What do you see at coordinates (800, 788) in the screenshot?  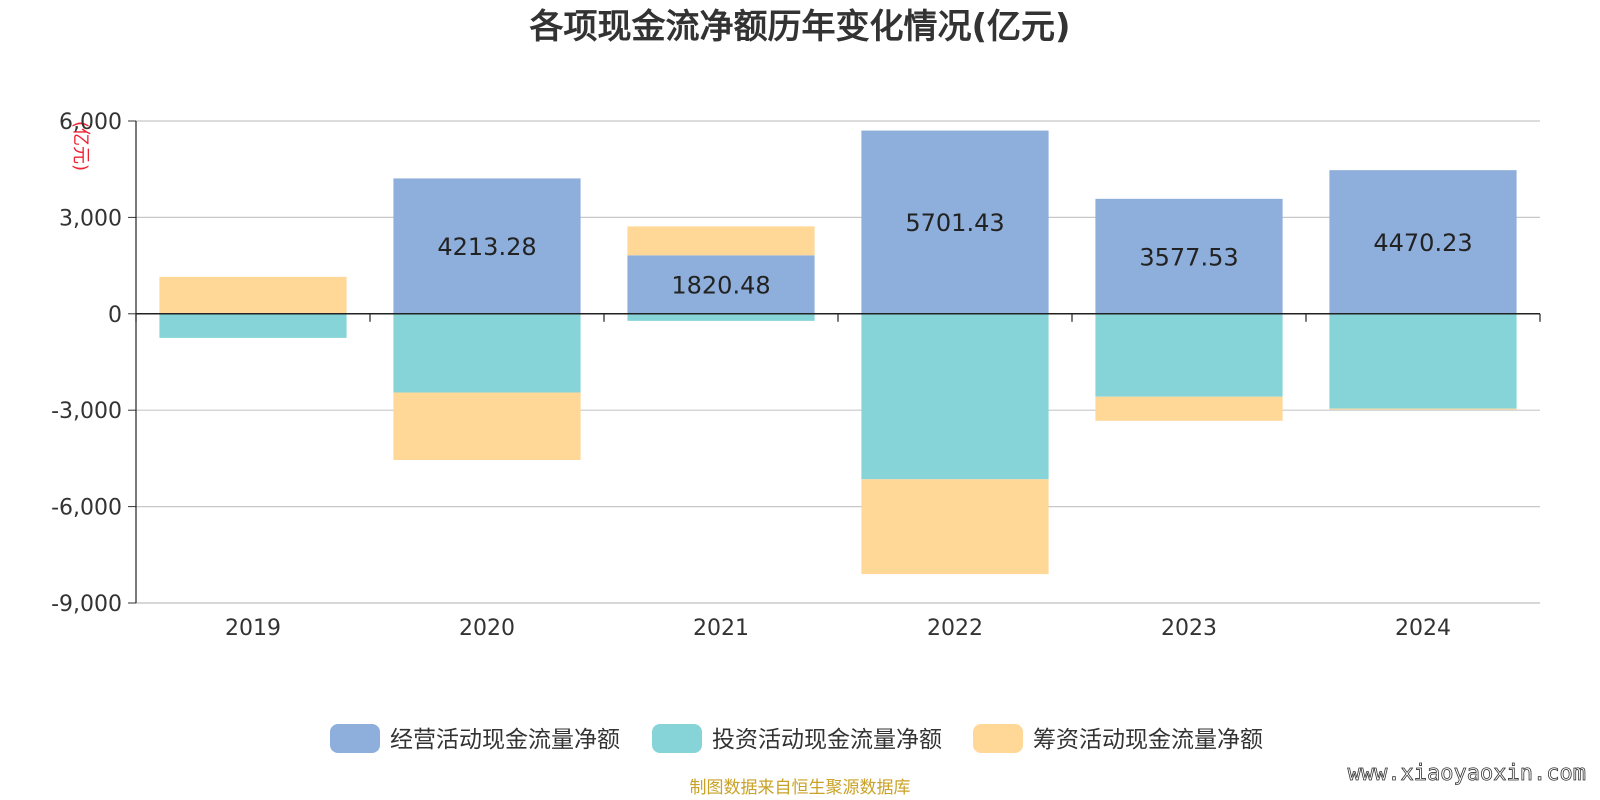 I see `source-note: 制图数据来自恒生聚源数据库` at bounding box center [800, 788].